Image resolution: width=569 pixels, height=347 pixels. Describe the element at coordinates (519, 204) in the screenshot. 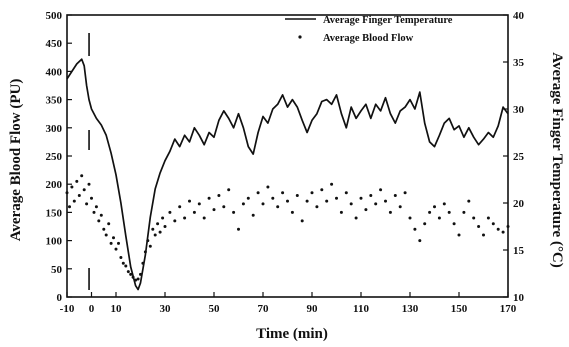

I see `y-right-tick-label: 20` at that location.